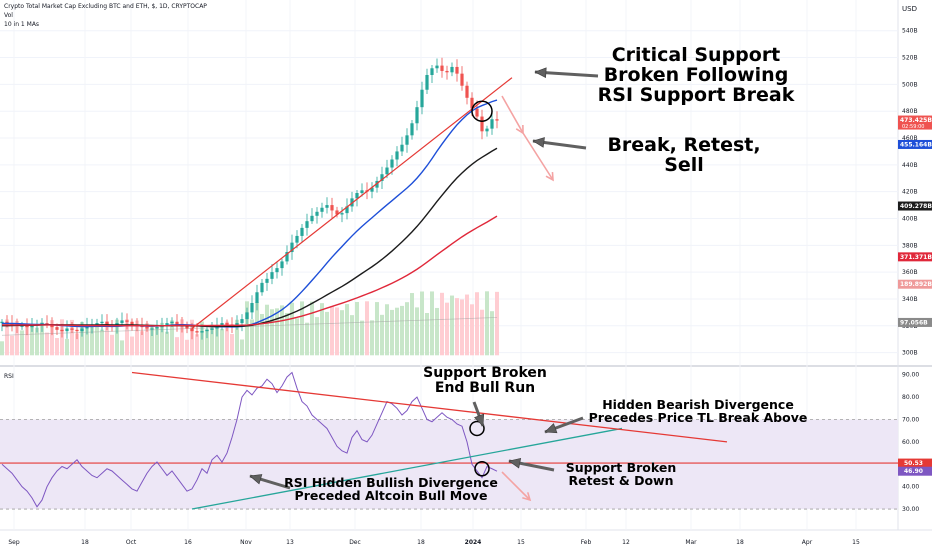 Image resolution: width=932 pixels, height=550 pixels. What do you see at coordinates (696, 55) in the screenshot?
I see `annotation-line: Critical Support` at bounding box center [696, 55].